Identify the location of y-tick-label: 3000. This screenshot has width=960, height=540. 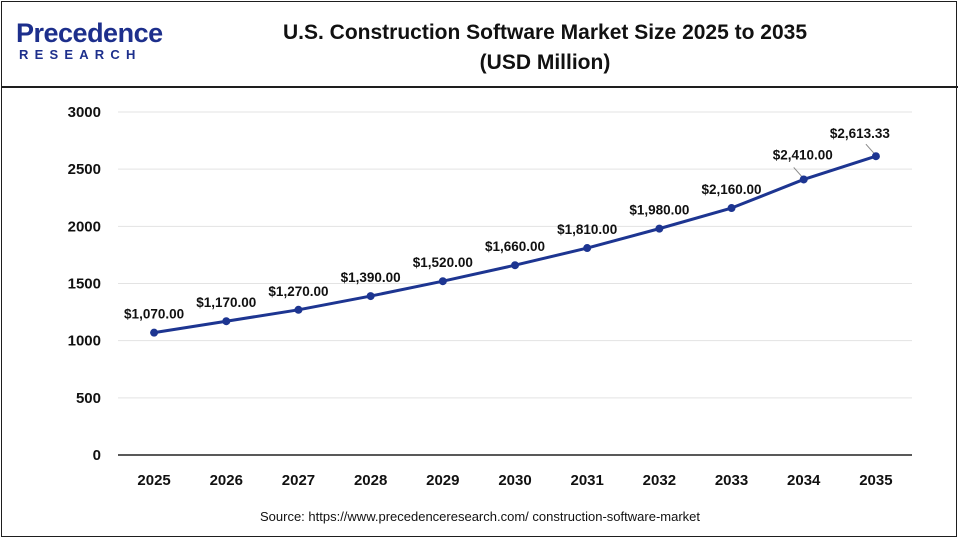
(84, 112).